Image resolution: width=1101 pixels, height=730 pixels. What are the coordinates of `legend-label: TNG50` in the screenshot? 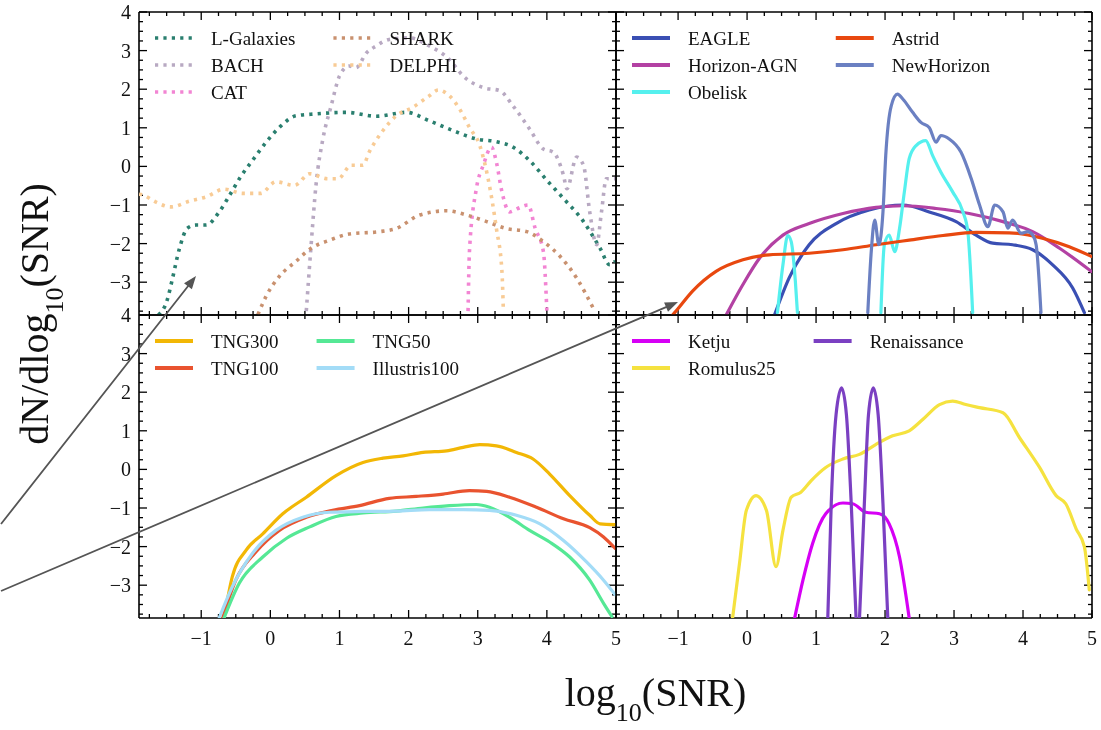 It's located at (401, 341).